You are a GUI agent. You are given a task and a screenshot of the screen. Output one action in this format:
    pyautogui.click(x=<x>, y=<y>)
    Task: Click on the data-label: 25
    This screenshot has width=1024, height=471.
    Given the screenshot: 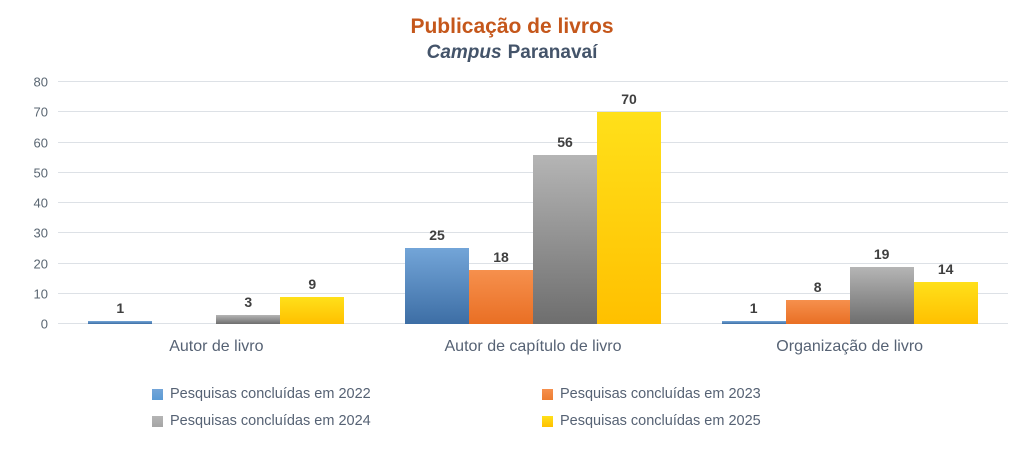 What is the action you would take?
    pyautogui.click(x=437, y=235)
    